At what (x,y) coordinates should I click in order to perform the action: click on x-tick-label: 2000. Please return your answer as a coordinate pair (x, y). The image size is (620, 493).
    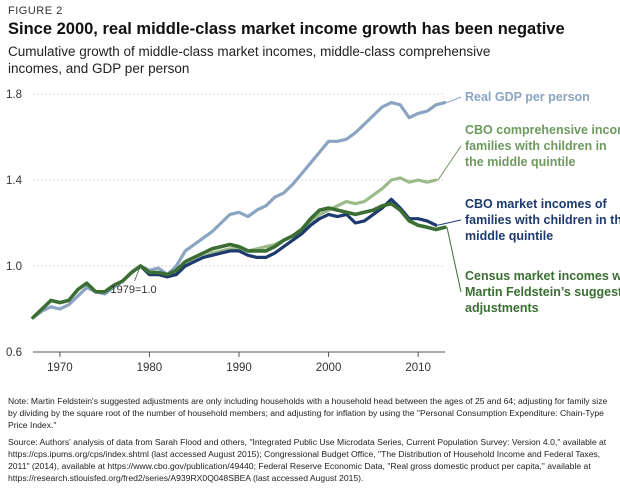
    Looking at the image, I should click on (329, 368).